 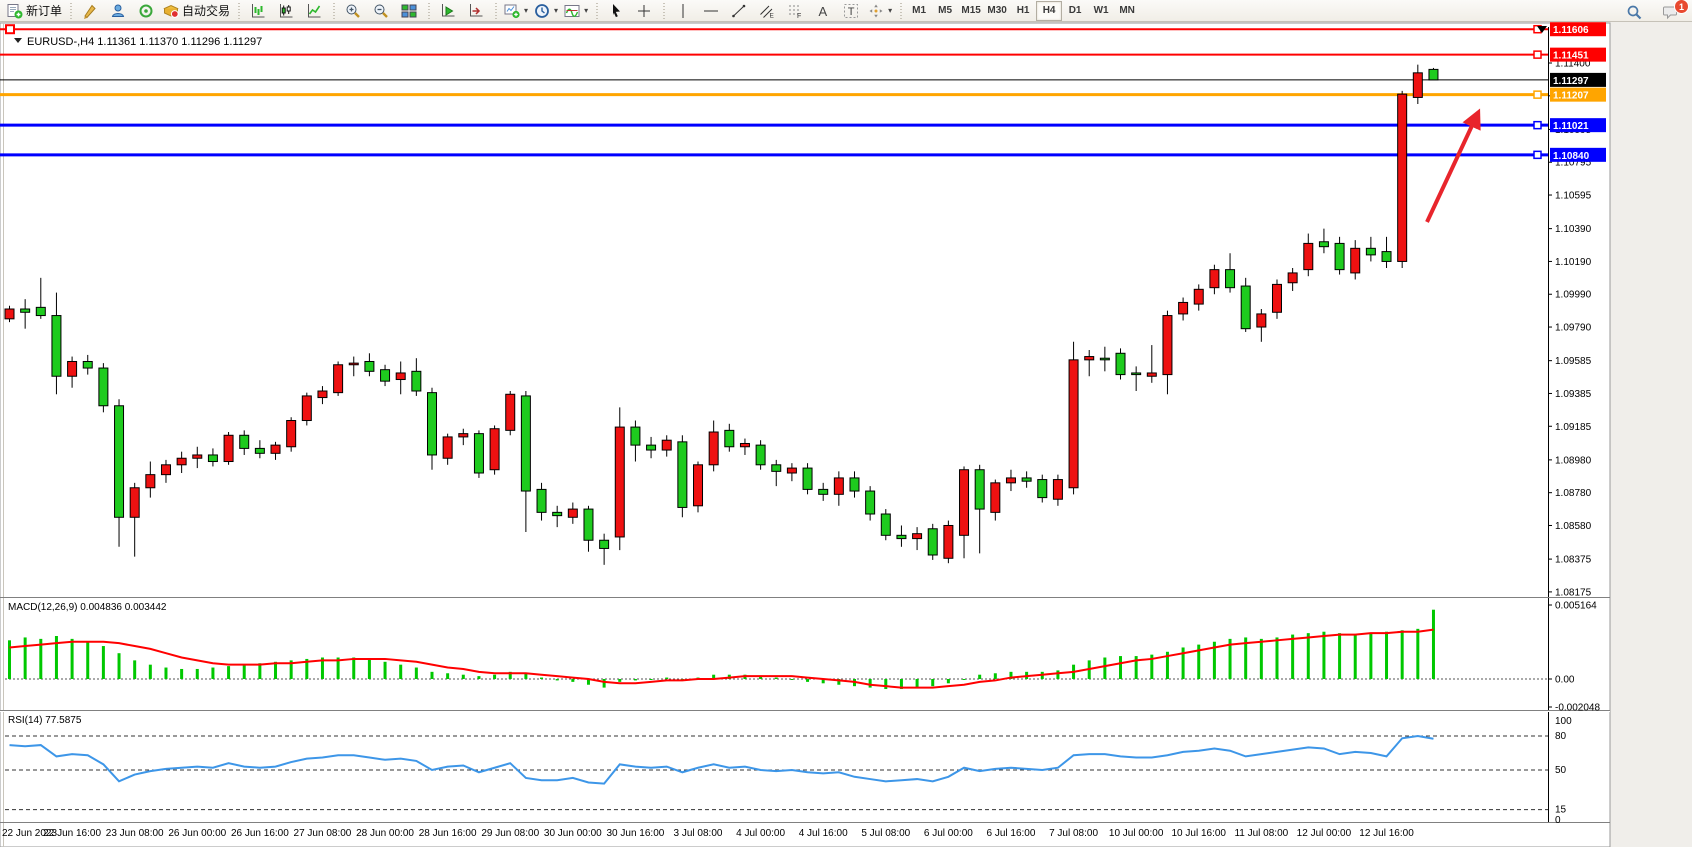 What do you see at coordinates (971, 10) in the screenshot?
I see `timeframe-m15-button: M15` at bounding box center [971, 10].